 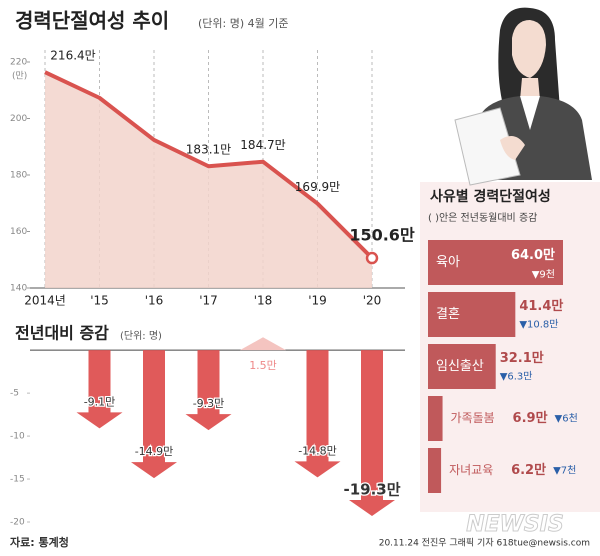 I want to click on x-tick-label: '16, so click(x=154, y=301).